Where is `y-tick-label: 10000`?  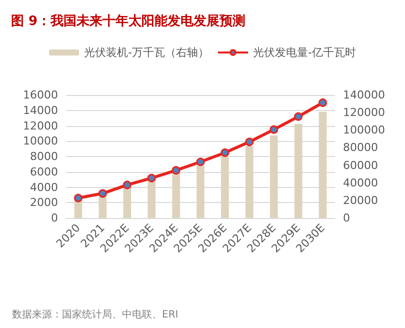
y-tick-label: 10000 is located at coordinates (40, 141).